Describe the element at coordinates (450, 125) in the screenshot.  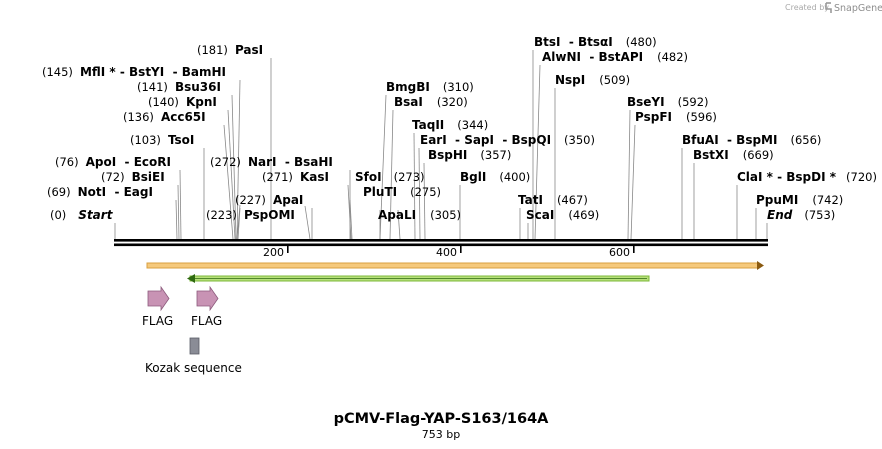
I see `site-taqii: TaqII (344)` at that location.